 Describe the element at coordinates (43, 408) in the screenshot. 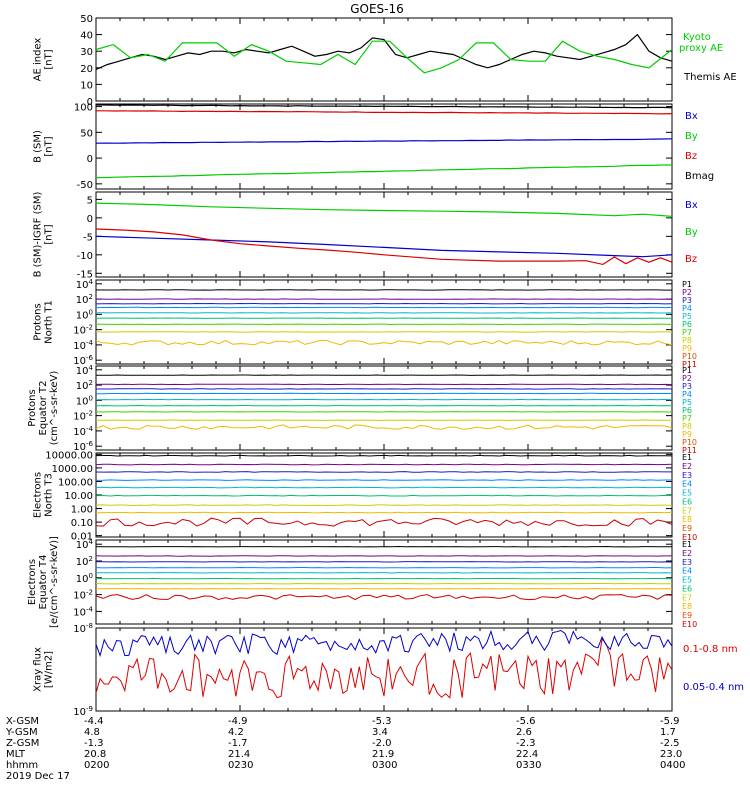

I see `y-axis-label: Equator T2` at that location.